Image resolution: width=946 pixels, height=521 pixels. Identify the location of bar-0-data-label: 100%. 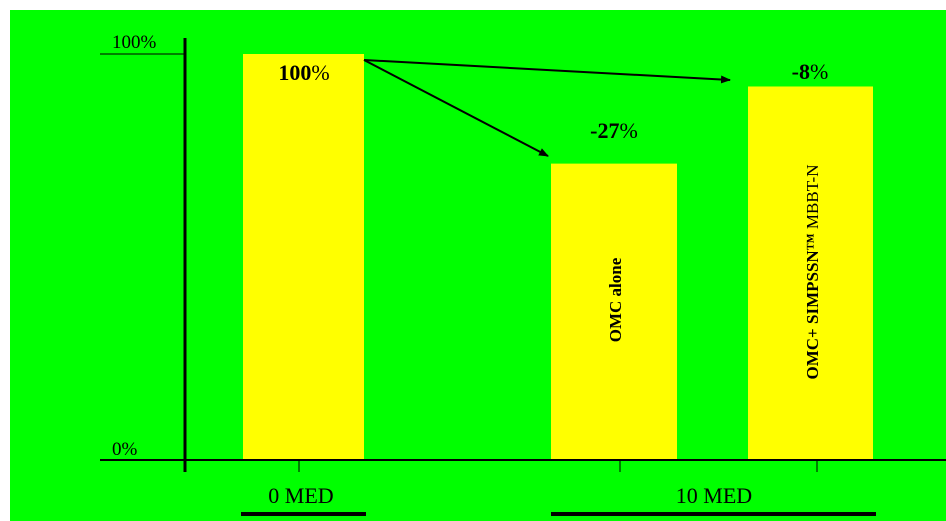
(303, 72).